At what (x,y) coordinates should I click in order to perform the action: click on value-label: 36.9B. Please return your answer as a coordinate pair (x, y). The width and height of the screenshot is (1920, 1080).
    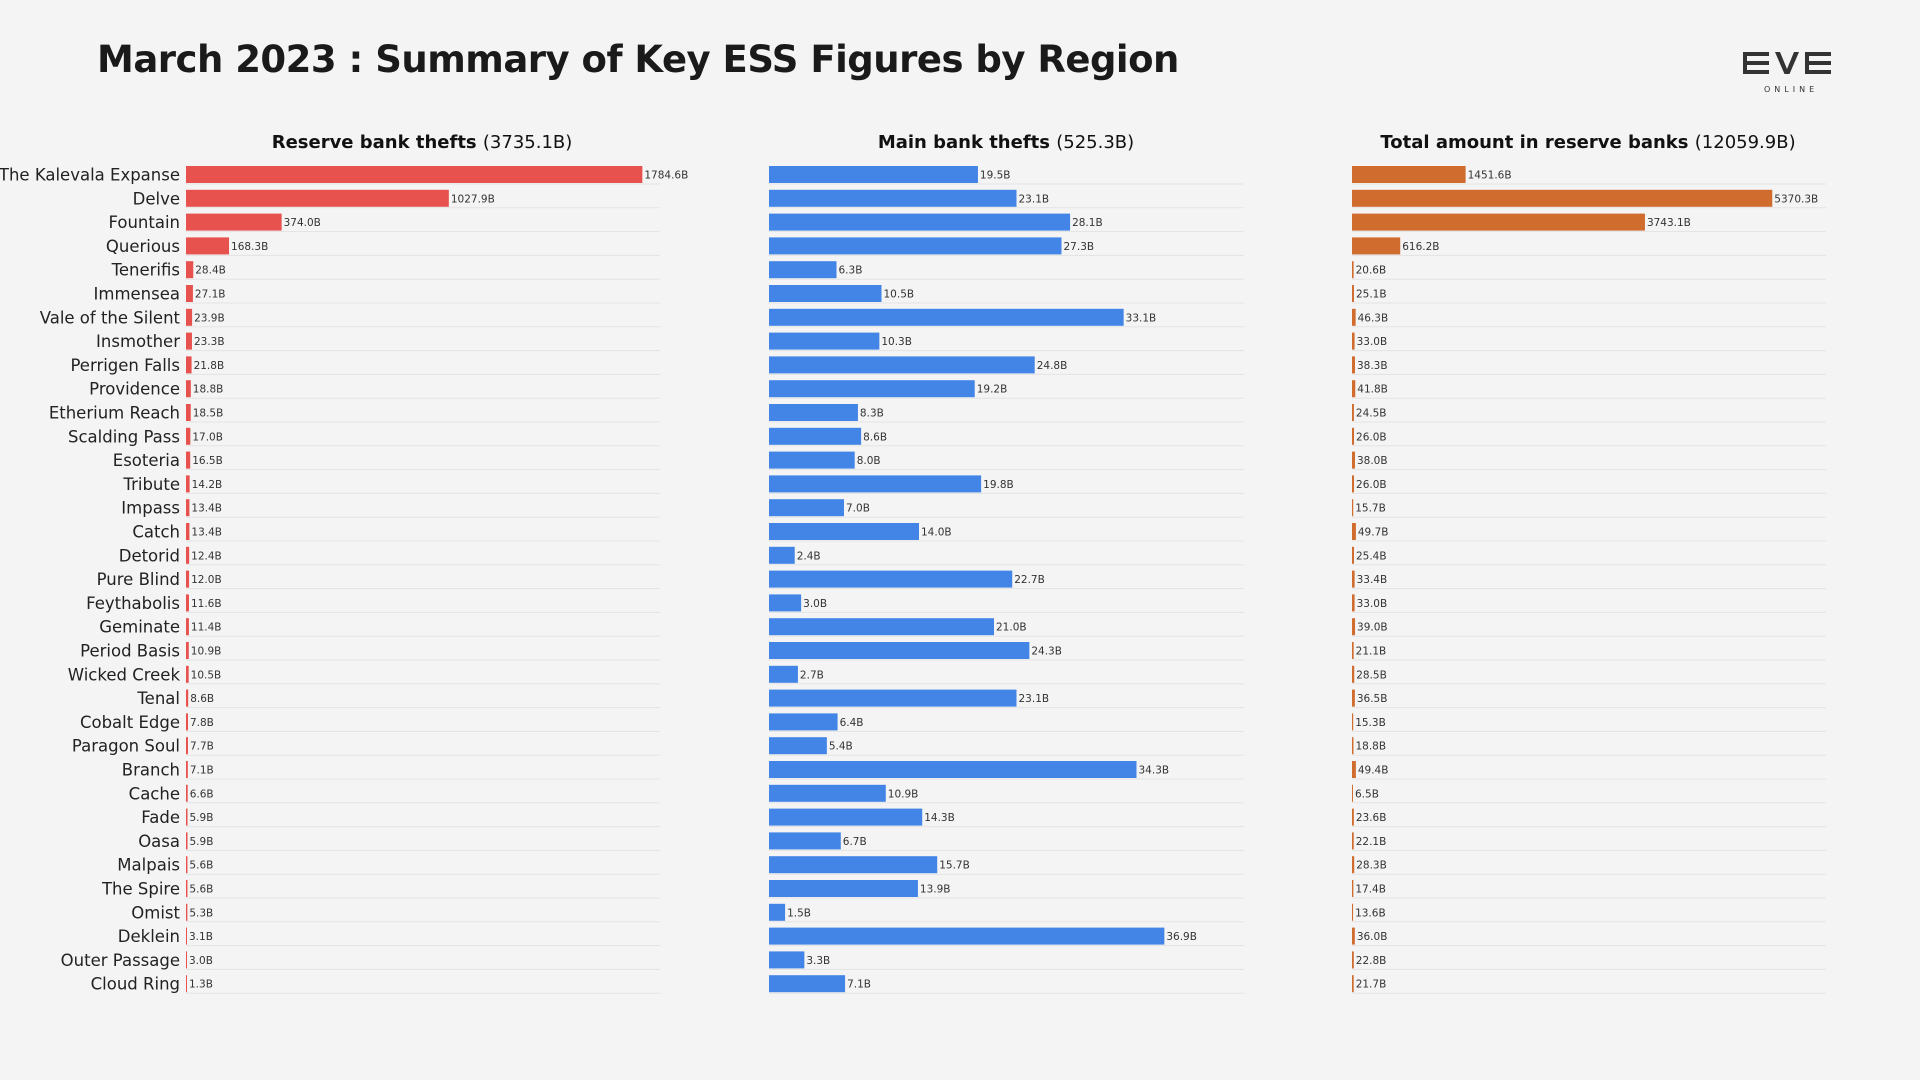
    Looking at the image, I should click on (1181, 937).